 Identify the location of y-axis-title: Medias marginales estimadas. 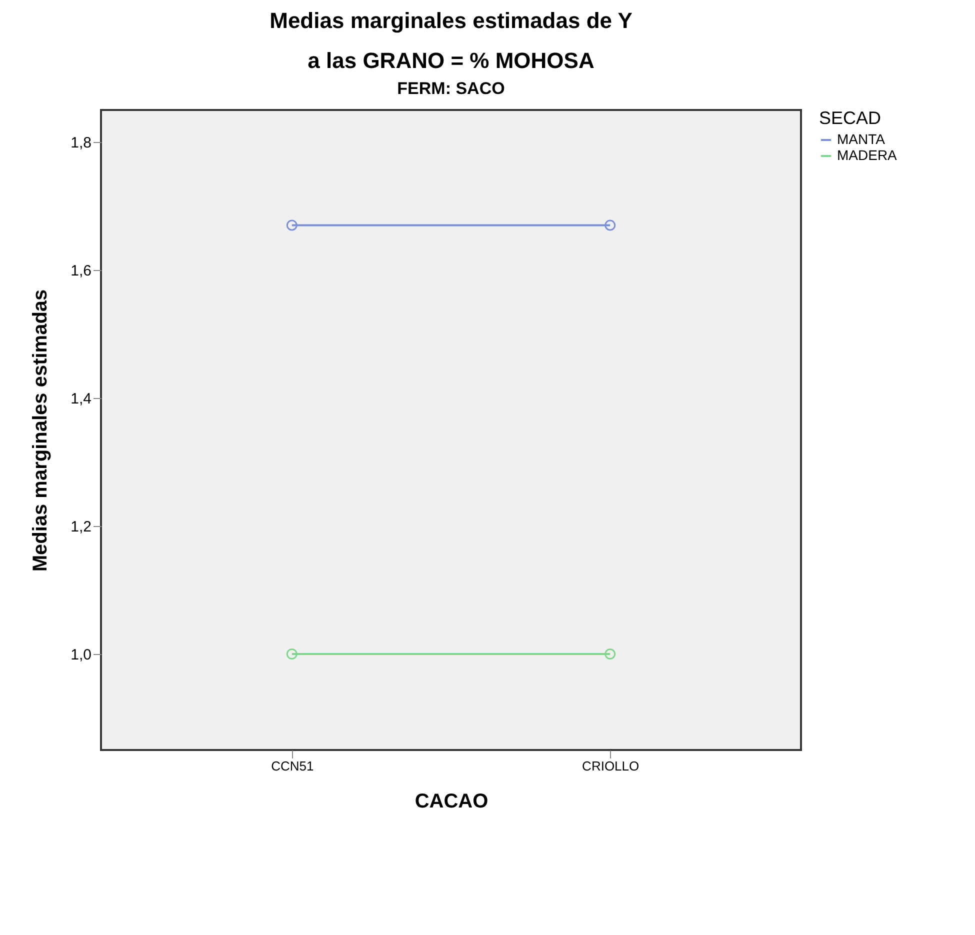
(41, 430).